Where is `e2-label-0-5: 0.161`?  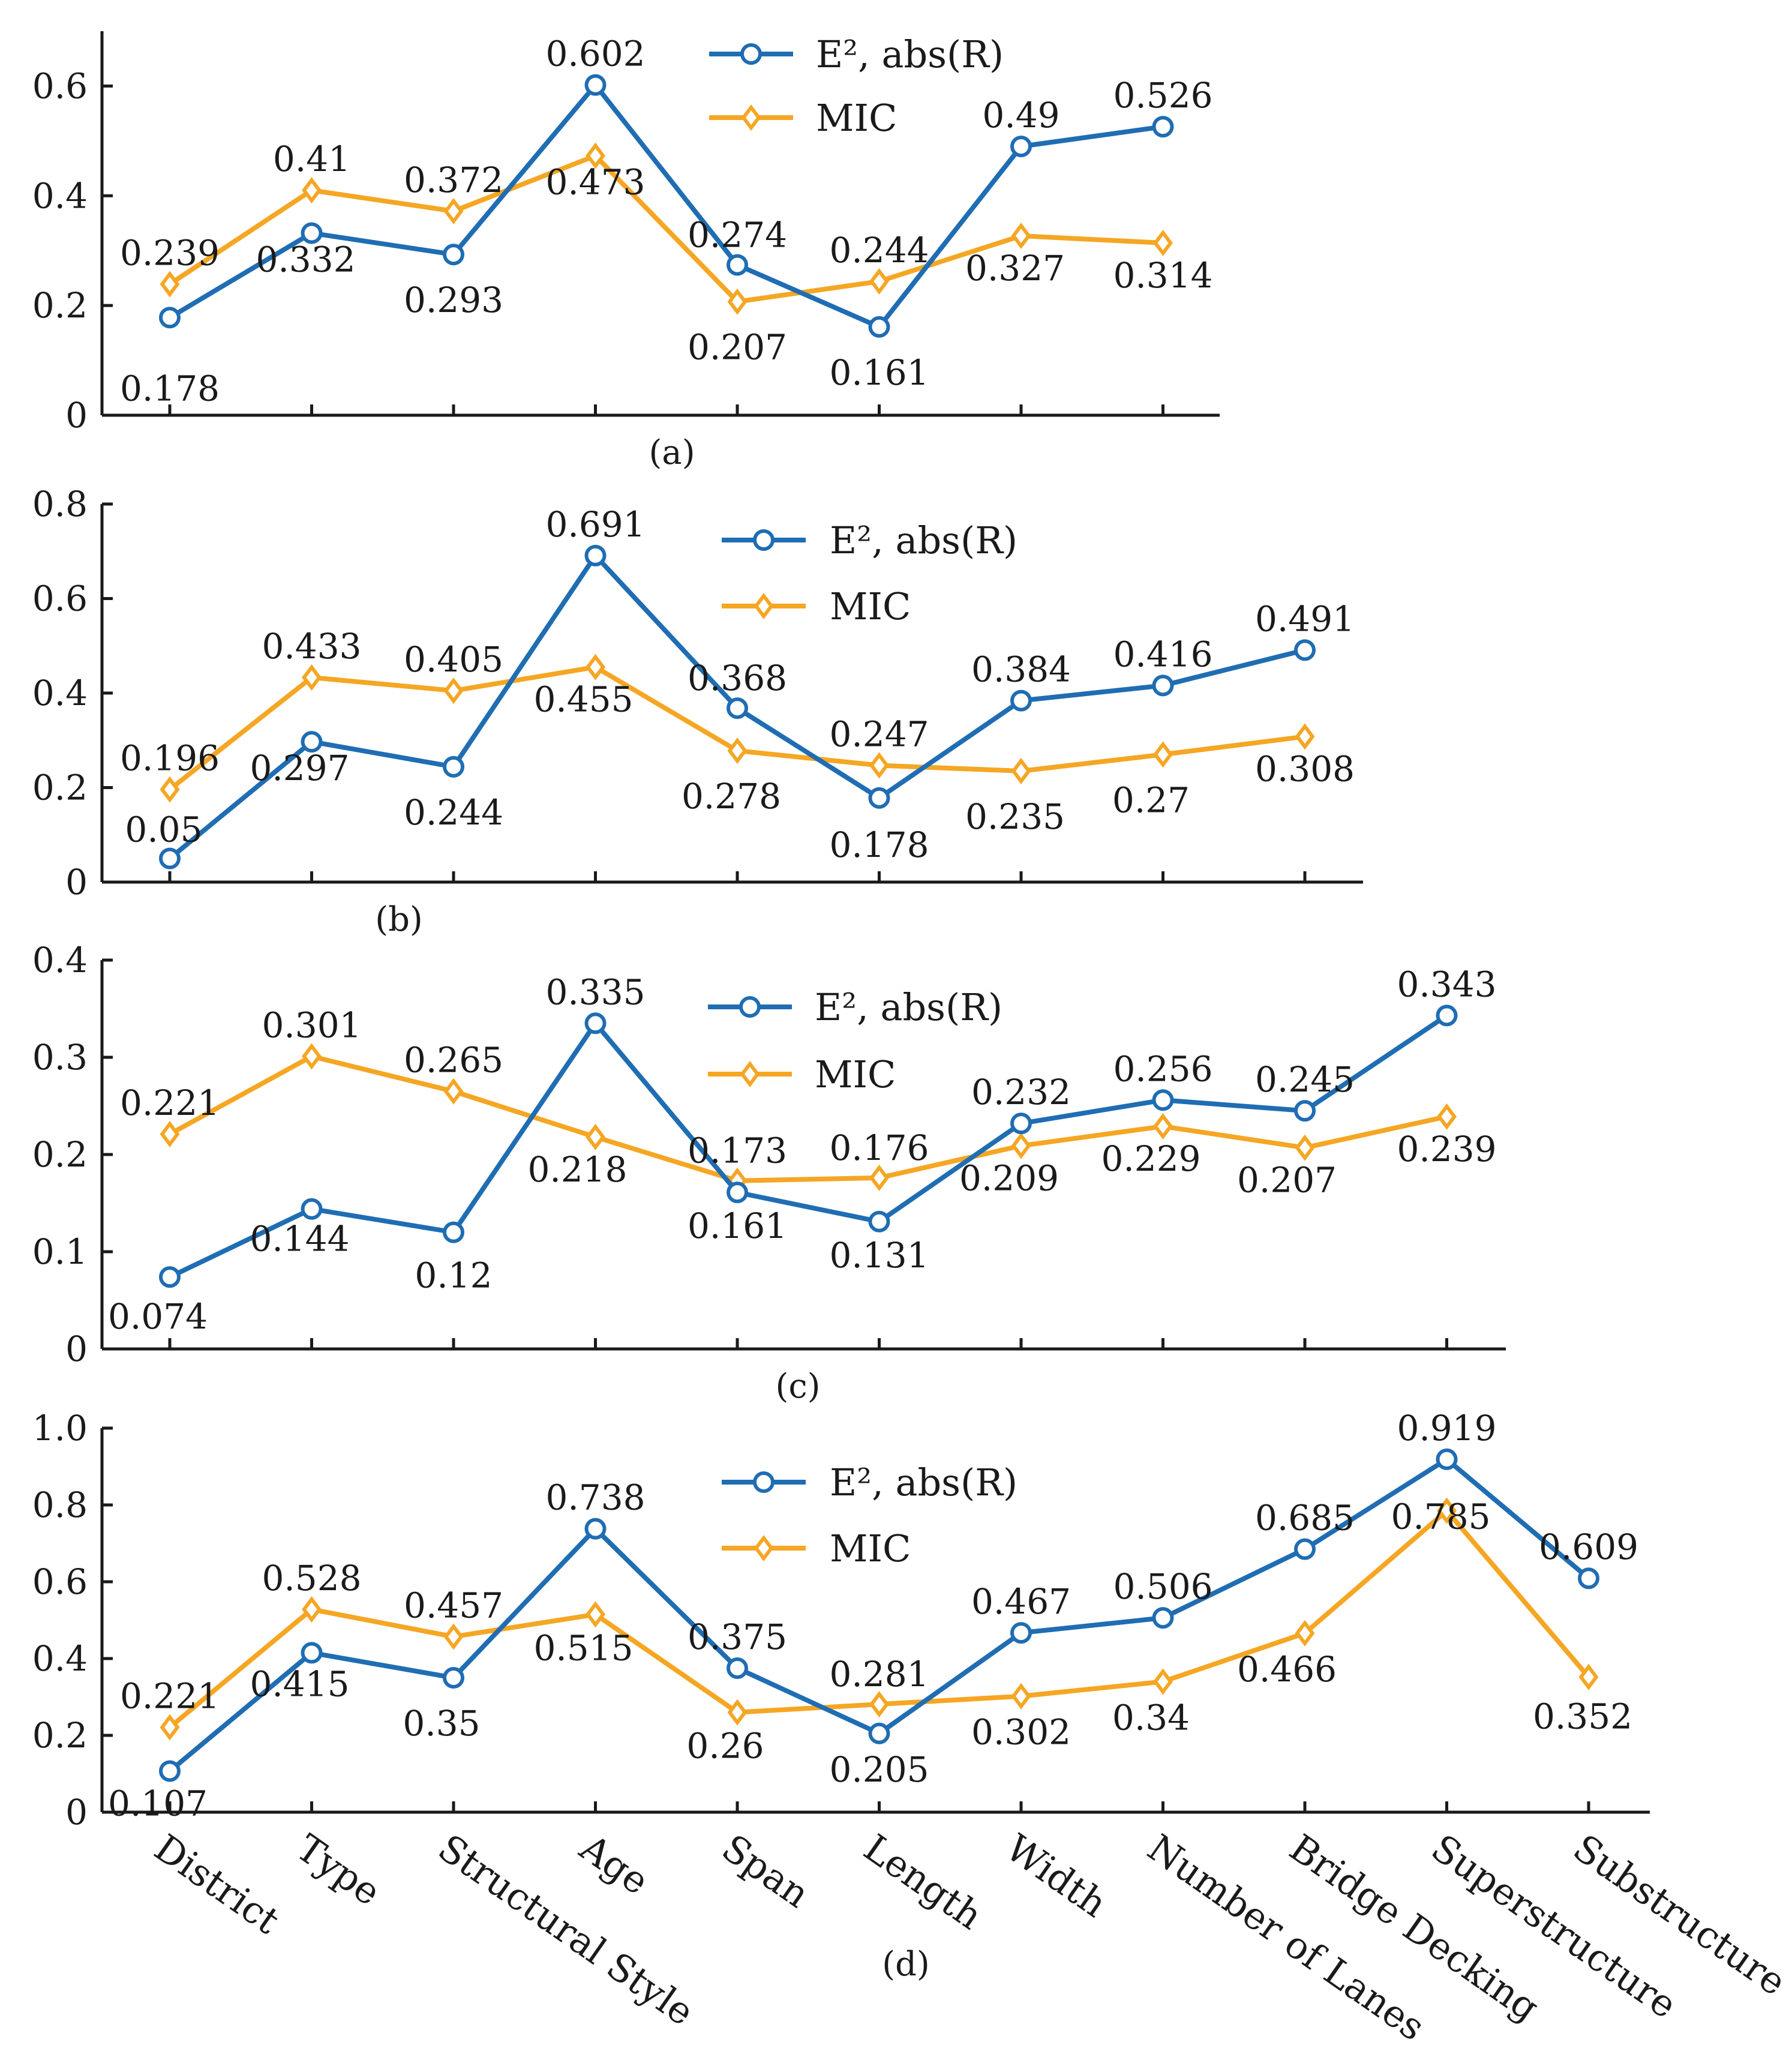 e2-label-0-5: 0.161 is located at coordinates (879, 373).